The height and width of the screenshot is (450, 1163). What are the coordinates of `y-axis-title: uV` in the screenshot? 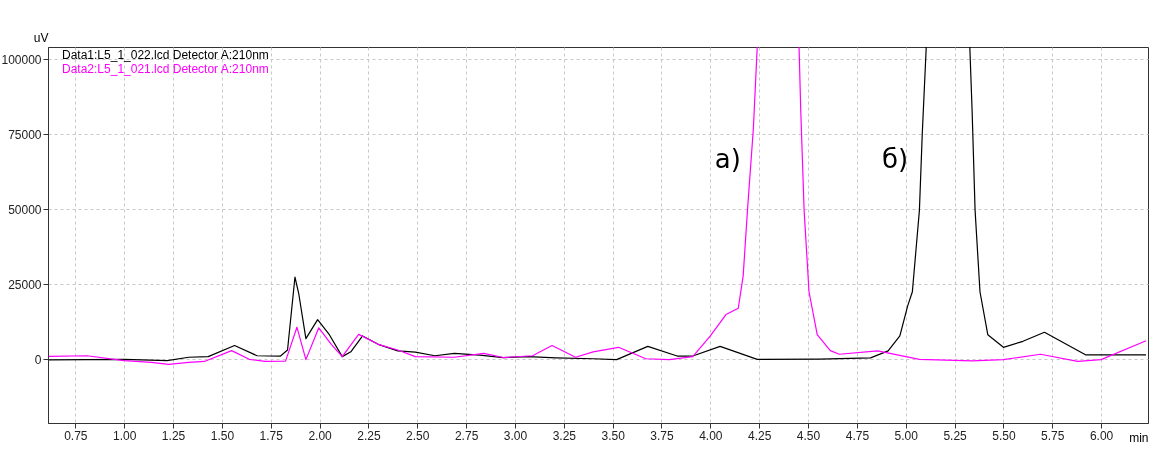 It's located at (41, 37).